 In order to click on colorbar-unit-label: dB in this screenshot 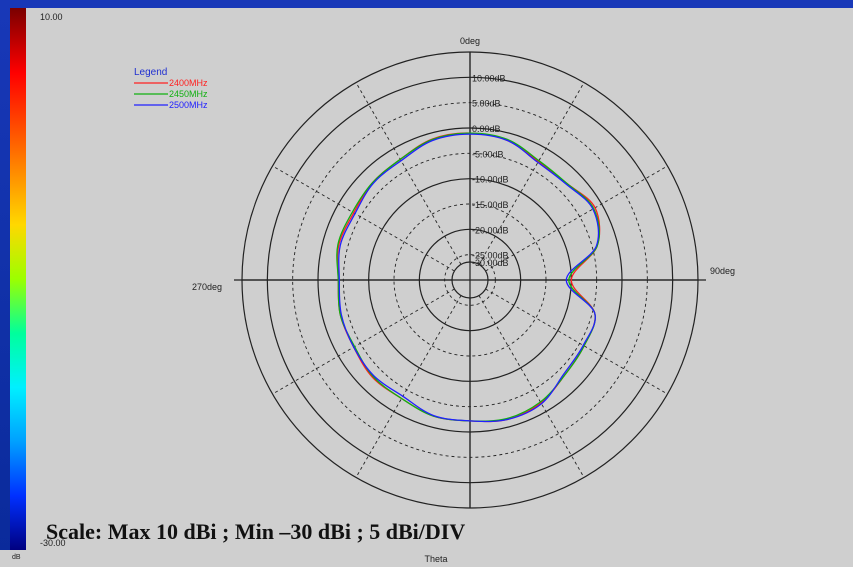, I will do `click(16, 557)`.